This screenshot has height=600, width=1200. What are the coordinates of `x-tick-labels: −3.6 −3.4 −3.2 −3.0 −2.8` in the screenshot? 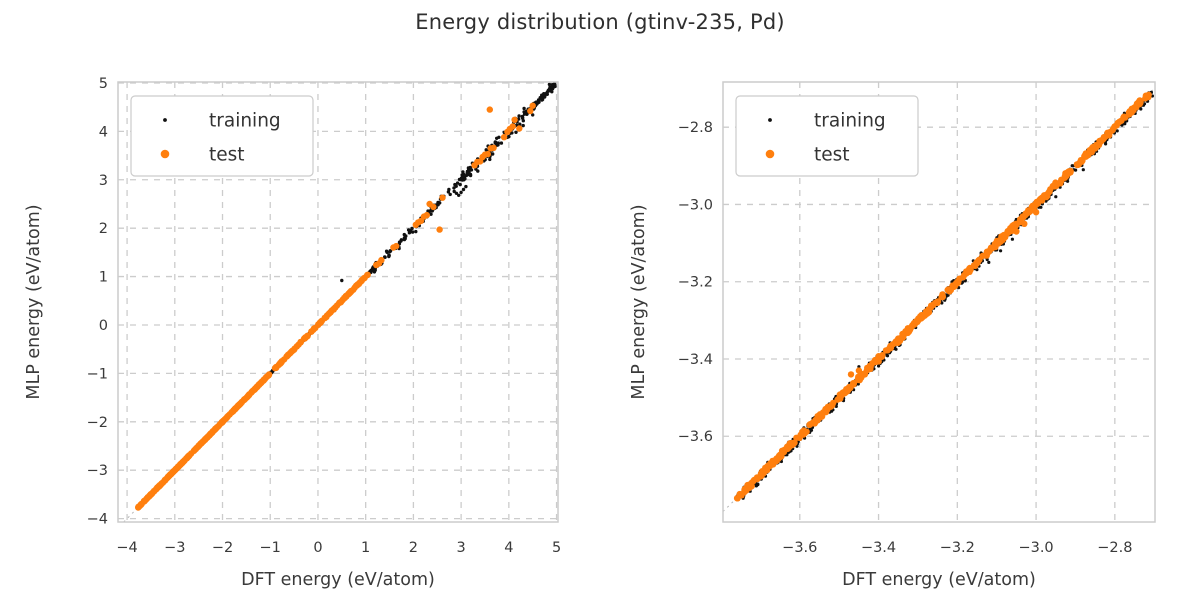 It's located at (957, 548).